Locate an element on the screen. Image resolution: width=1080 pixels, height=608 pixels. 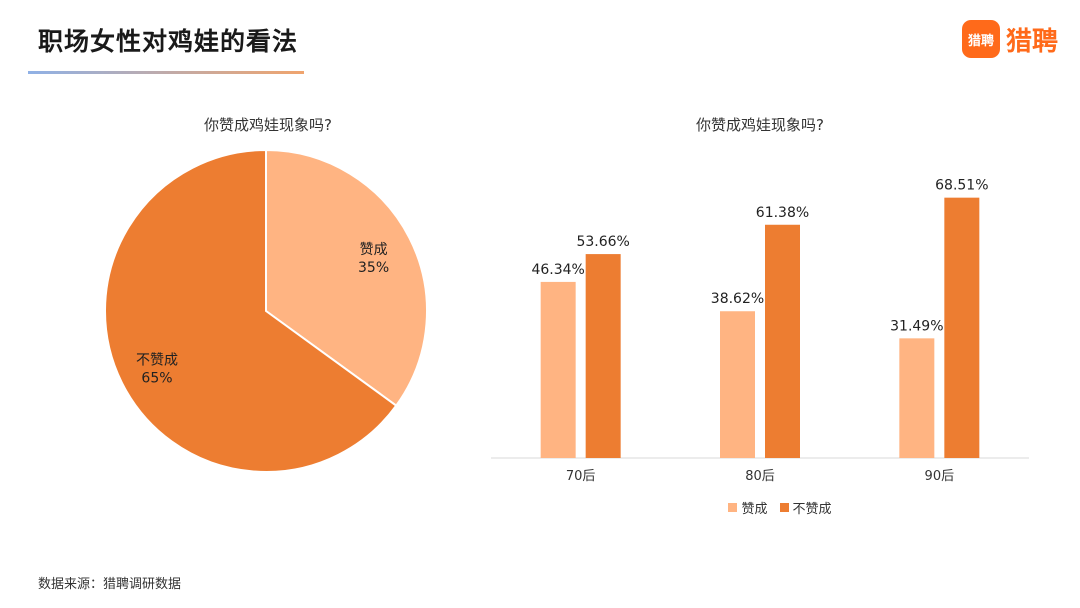
pie-value-label-1: 65% is located at coordinates (156, 379).